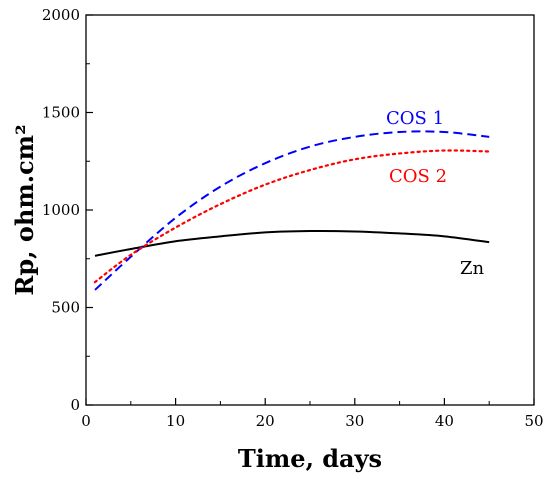 The height and width of the screenshot is (481, 550). What do you see at coordinates (65, 308) in the screenshot?
I see `y-tick-label: 500` at bounding box center [65, 308].